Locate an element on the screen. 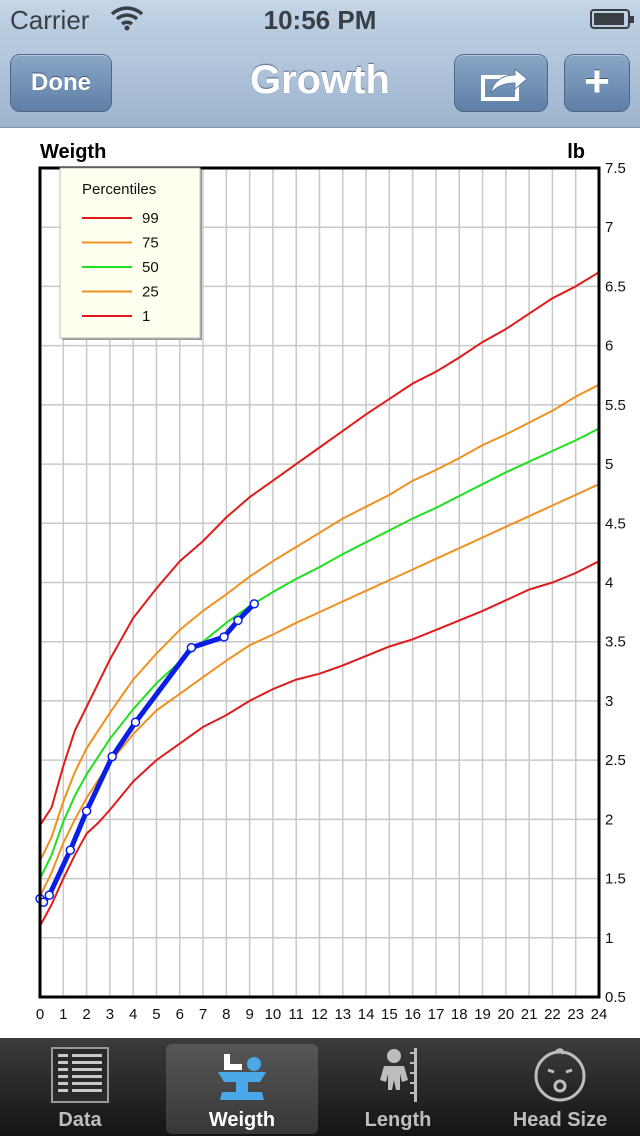 Image resolution: width=640 pixels, height=1136 pixels. y-tick-label: 5 is located at coordinates (609, 464).